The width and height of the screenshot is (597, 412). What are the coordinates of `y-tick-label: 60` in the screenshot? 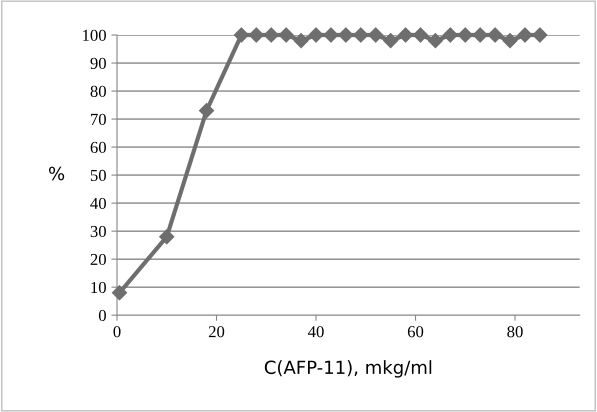 It's located at (98, 148).